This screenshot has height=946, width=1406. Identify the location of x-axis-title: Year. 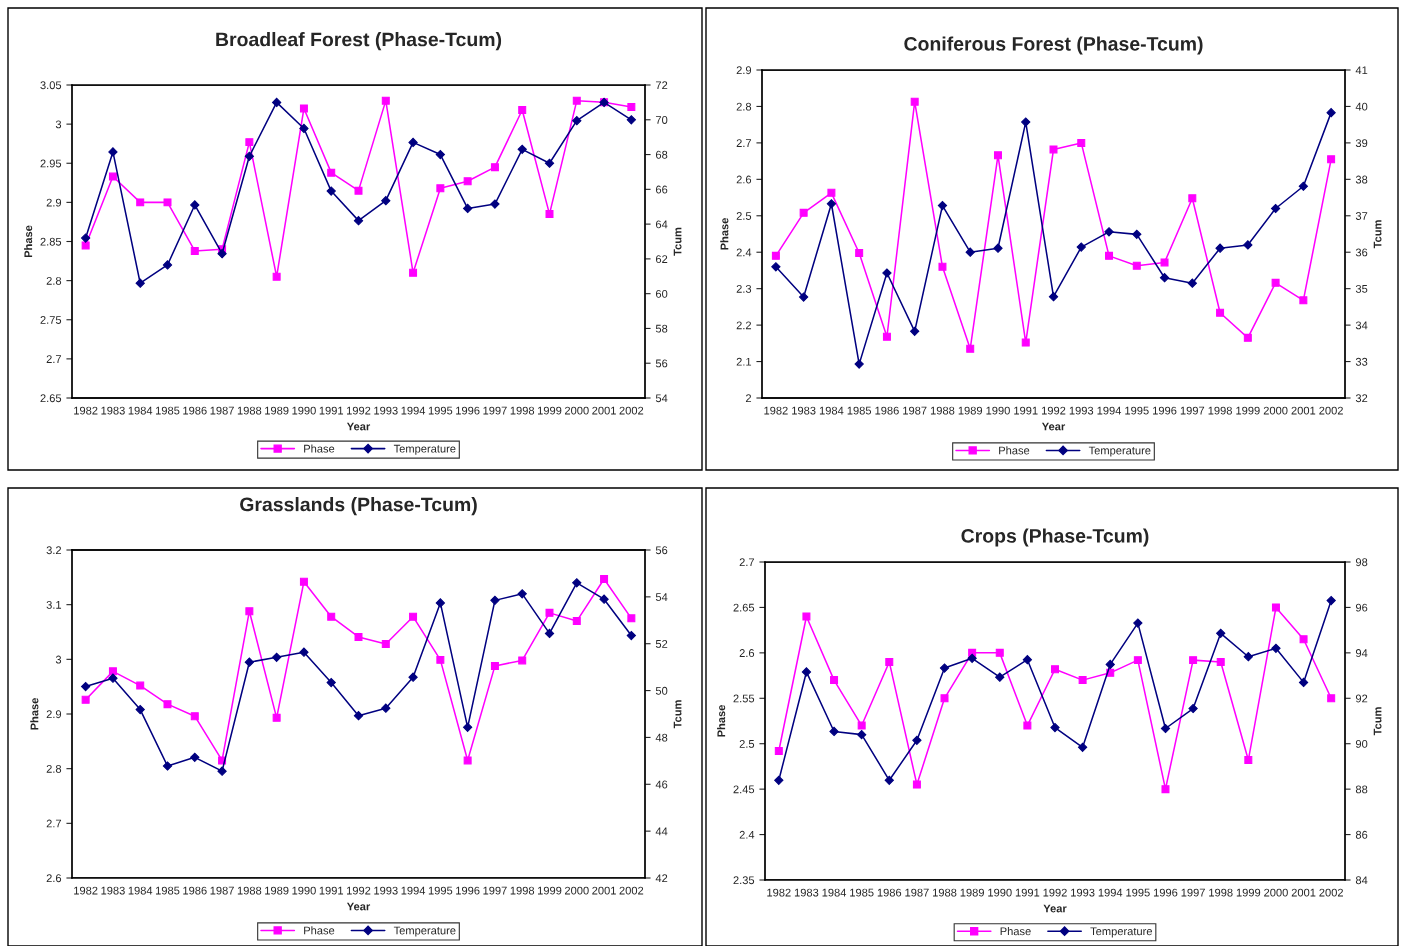
(358, 906).